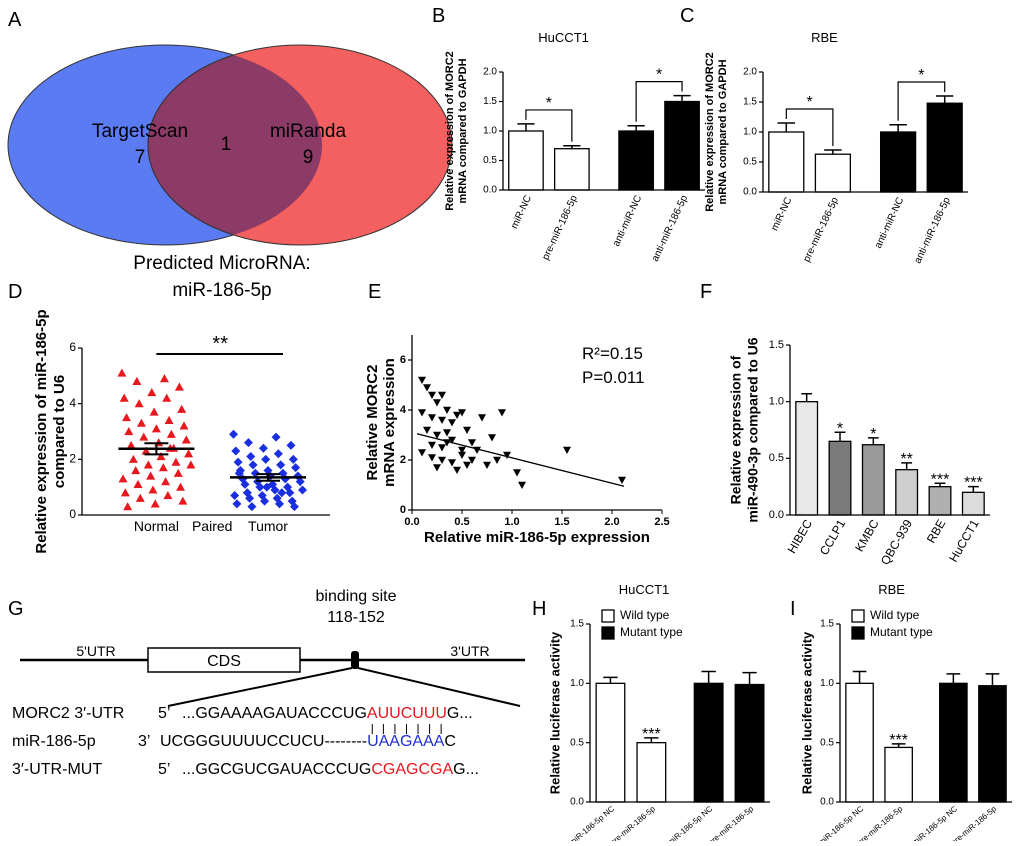  What do you see at coordinates (15, 292) in the screenshot?
I see `panel-label: D` at bounding box center [15, 292].